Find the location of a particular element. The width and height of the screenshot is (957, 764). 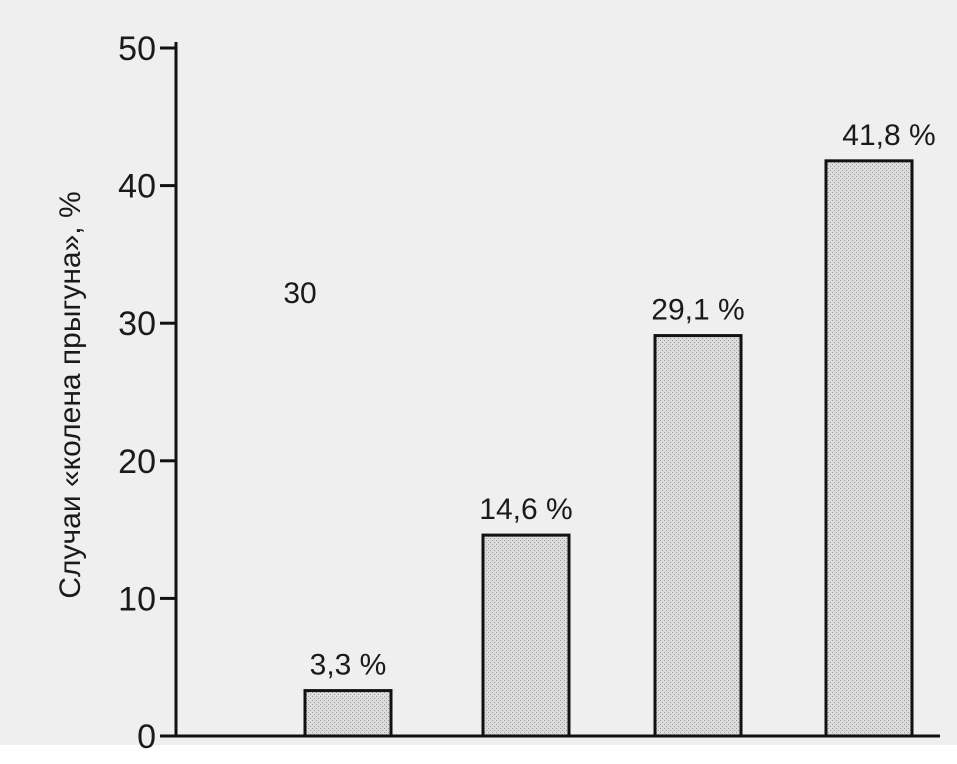

y-tick-label-0: 0 is located at coordinates (146, 737).